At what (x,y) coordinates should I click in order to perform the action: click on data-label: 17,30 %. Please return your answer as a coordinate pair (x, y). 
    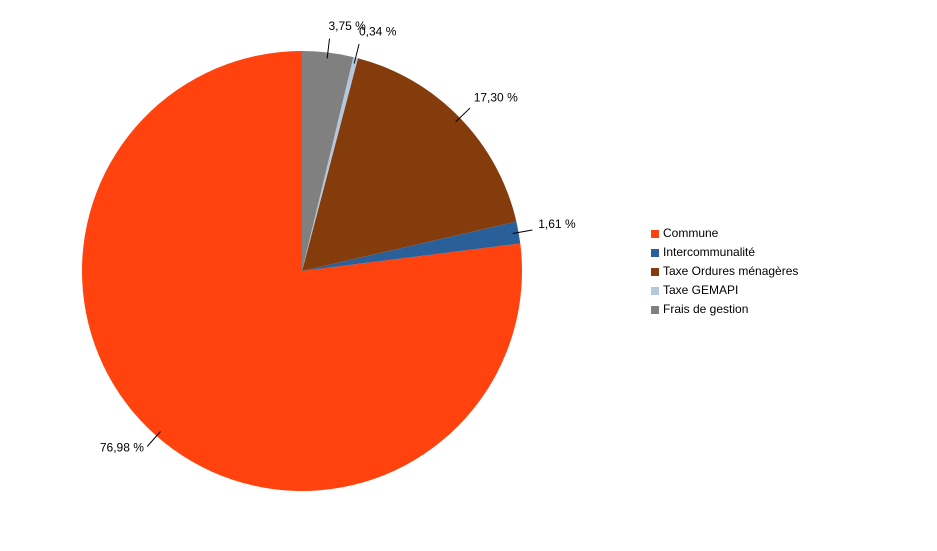
    Looking at the image, I should click on (496, 98).